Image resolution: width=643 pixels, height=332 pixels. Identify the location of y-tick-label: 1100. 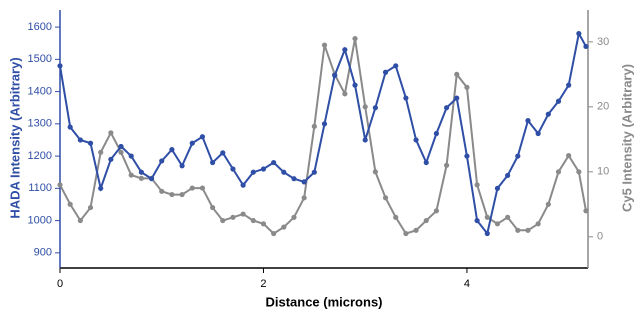
(40, 188).